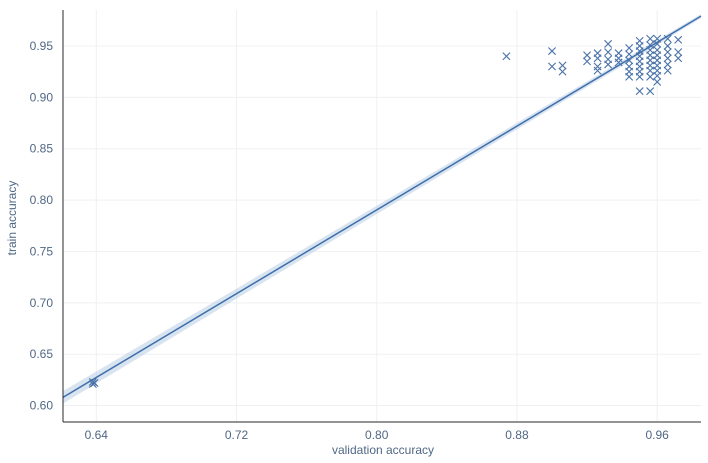 The height and width of the screenshot is (463, 708). I want to click on x-axis-title: validation accuracy, so click(383, 450).